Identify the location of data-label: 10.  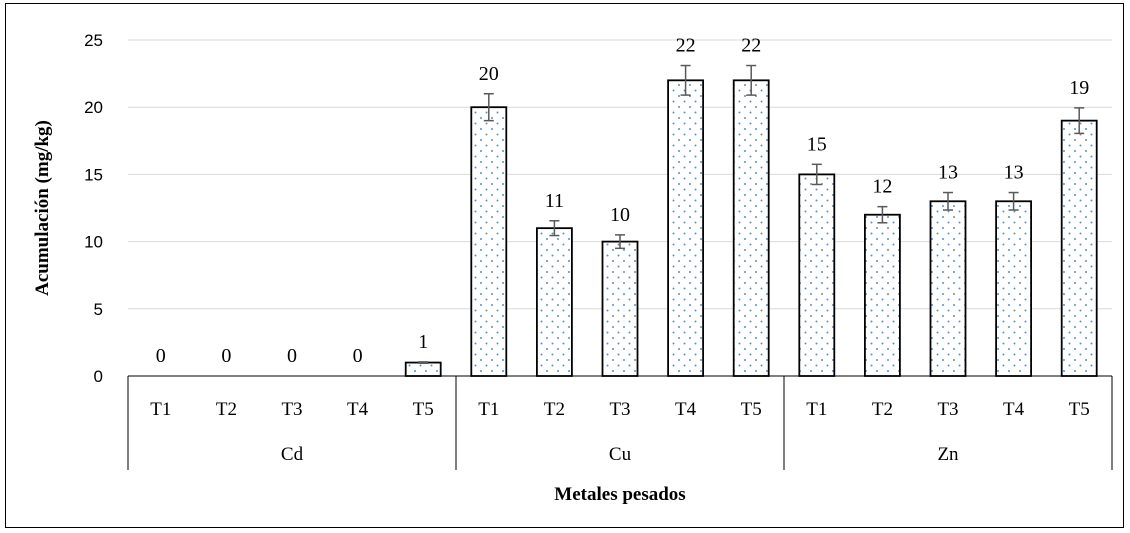
(620, 215).